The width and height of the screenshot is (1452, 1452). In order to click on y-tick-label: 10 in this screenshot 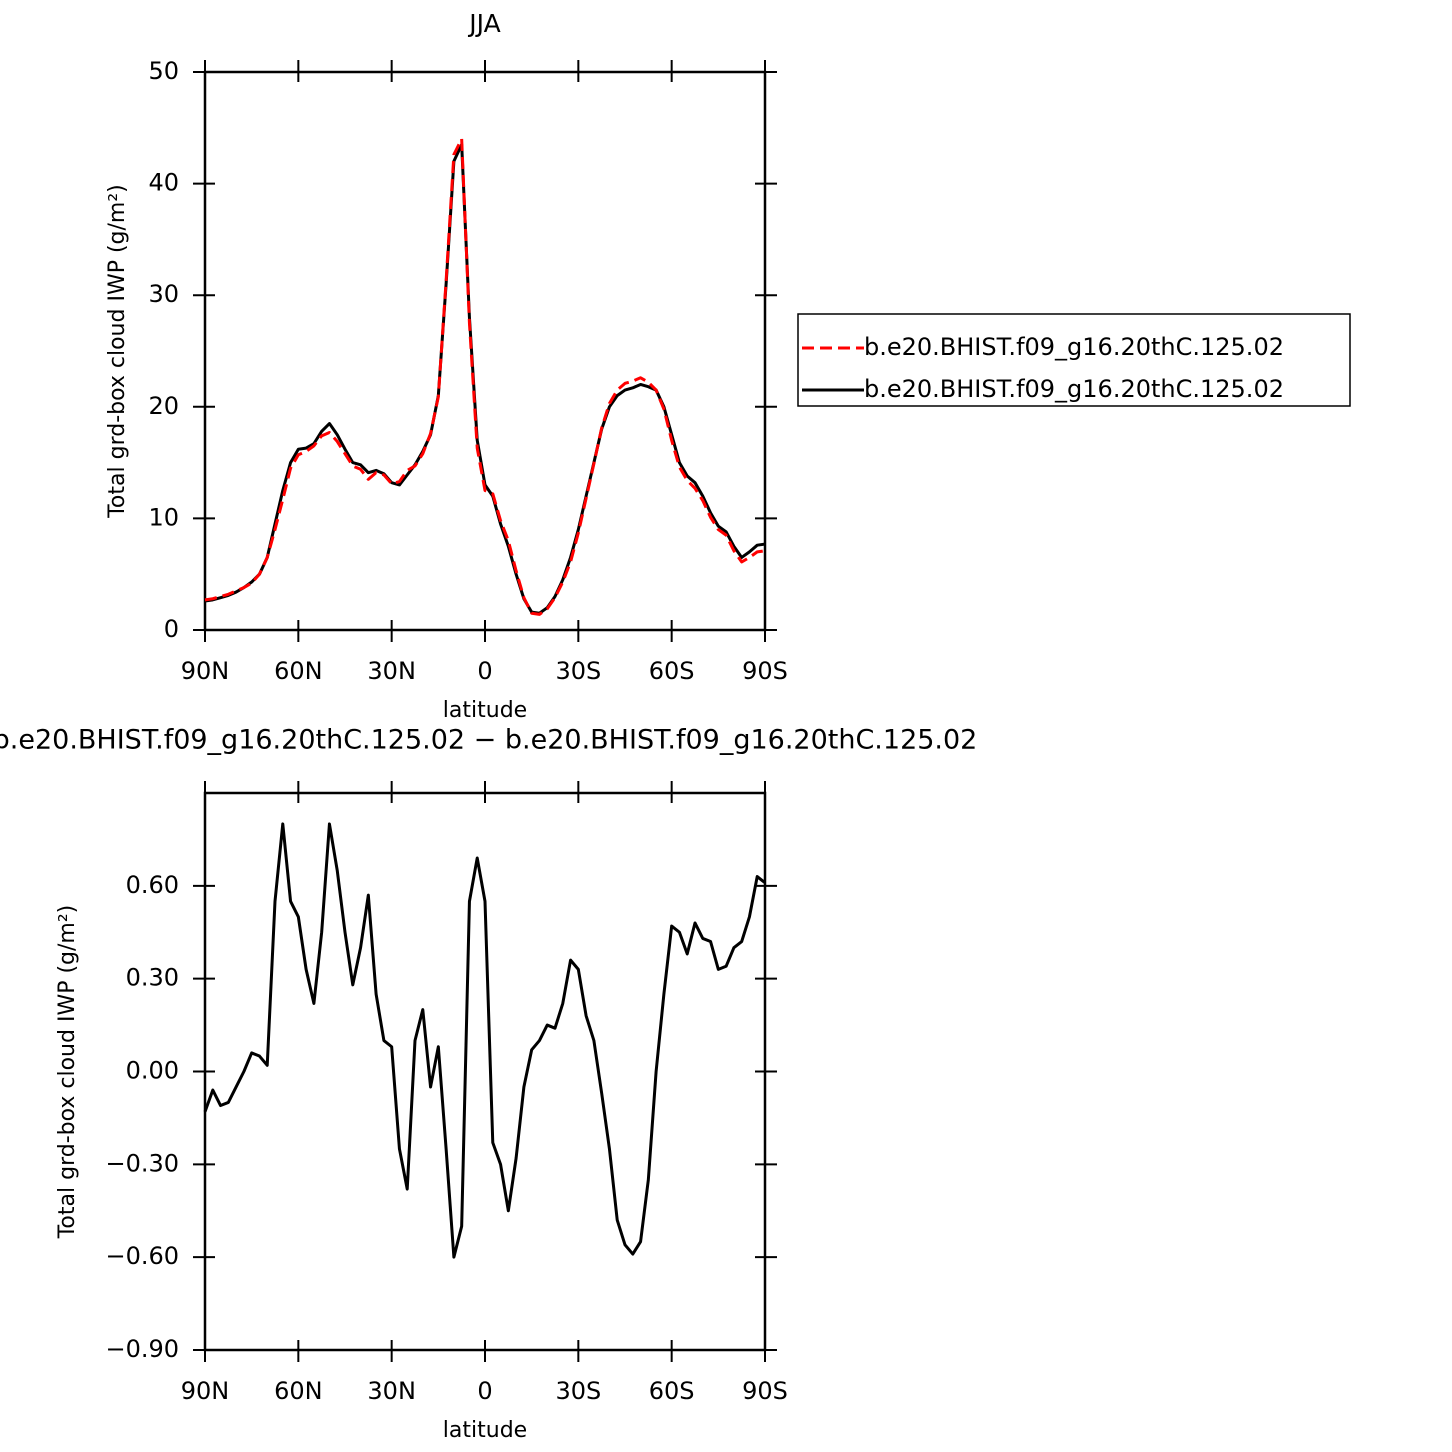, I will do `click(163, 517)`.